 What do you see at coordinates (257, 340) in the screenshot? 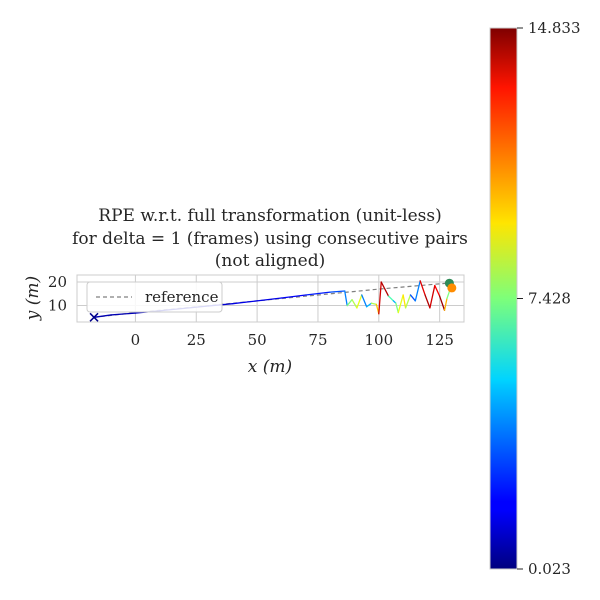
I see `x-tick-label: 50` at bounding box center [257, 340].